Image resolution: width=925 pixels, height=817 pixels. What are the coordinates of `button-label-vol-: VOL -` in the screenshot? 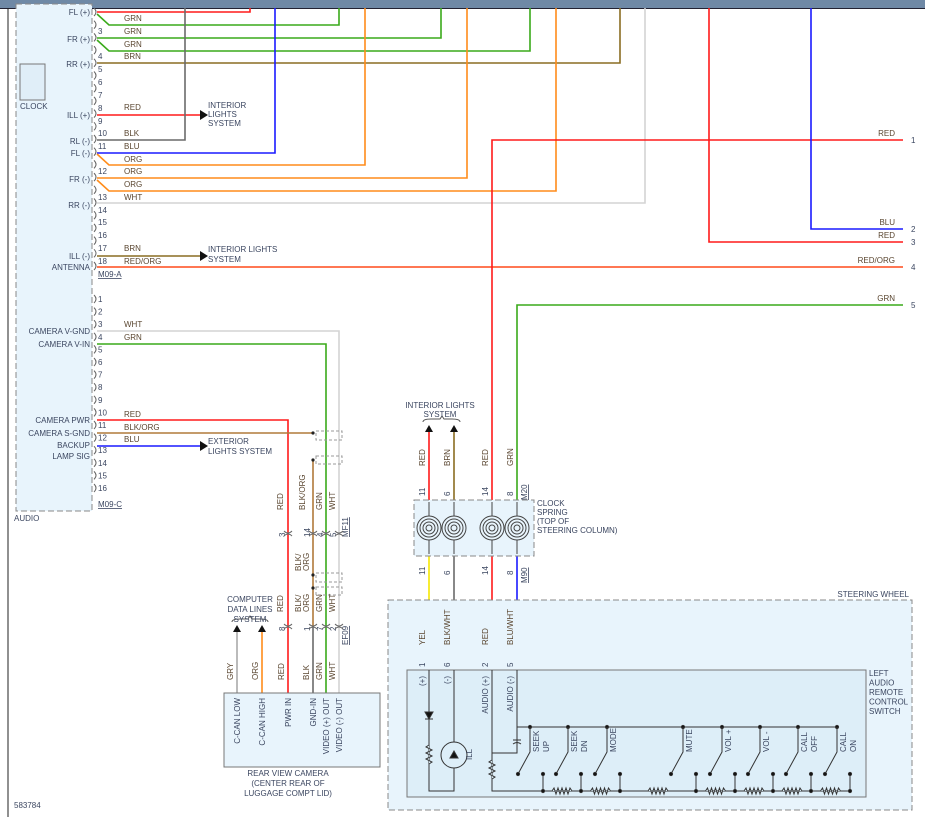 It's located at (766, 741).